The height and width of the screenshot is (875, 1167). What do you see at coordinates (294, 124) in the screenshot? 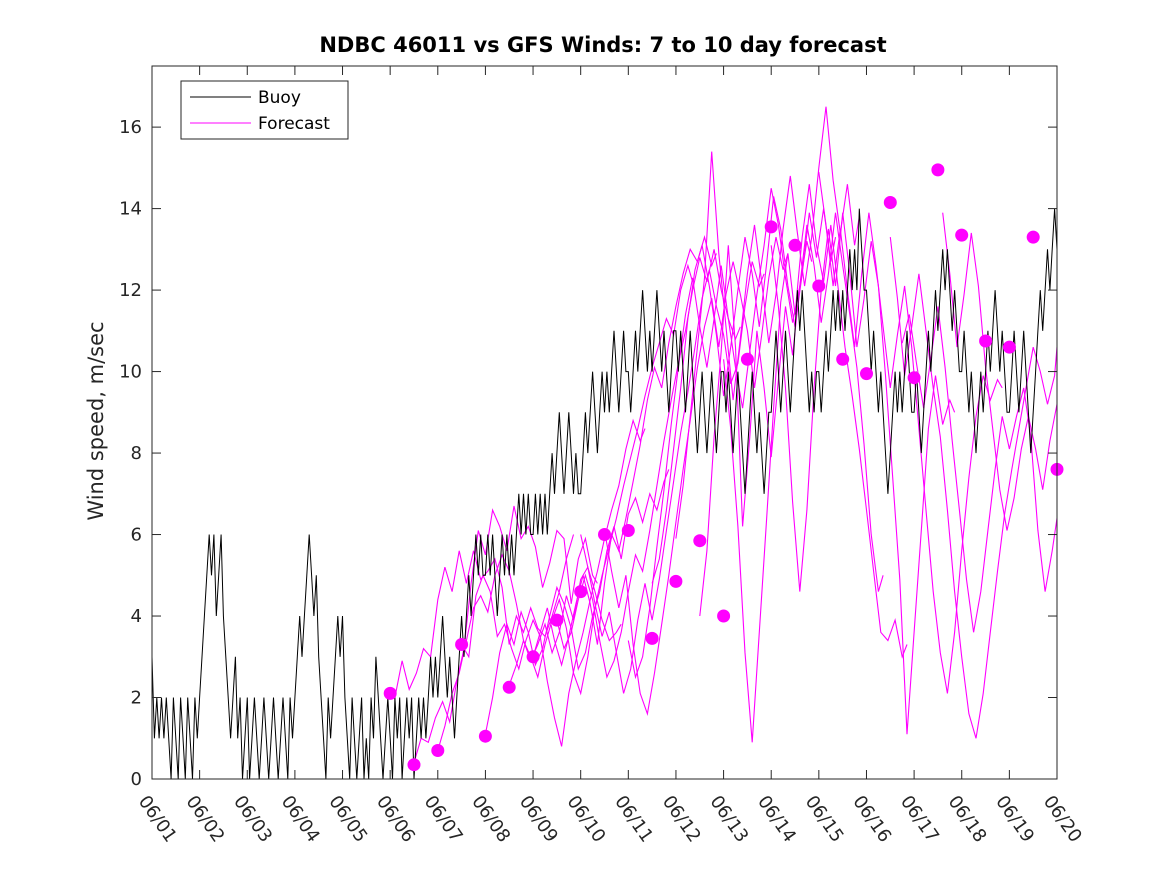
I see `legend-forecast-label: Forecast` at bounding box center [294, 124].